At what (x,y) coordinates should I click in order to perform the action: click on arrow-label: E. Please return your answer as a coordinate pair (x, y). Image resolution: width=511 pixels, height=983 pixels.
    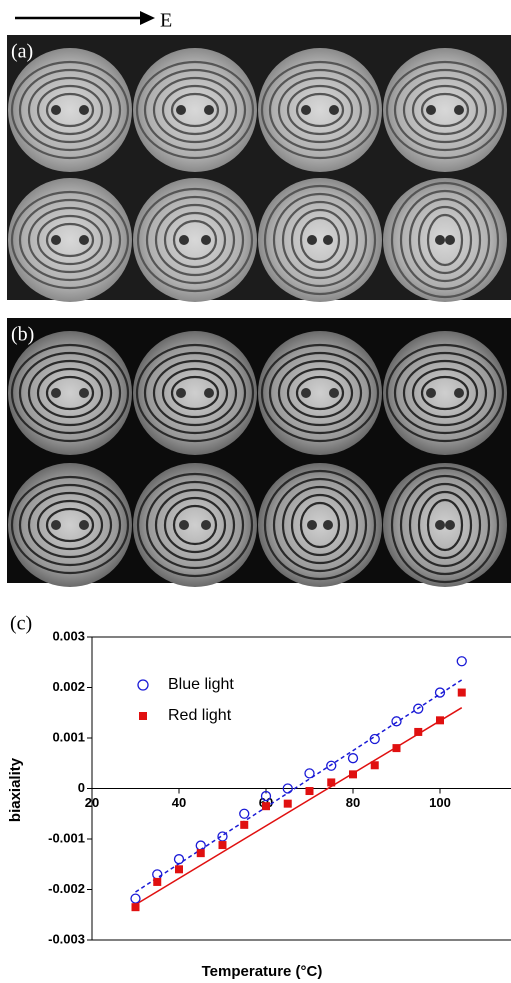
    Looking at the image, I should click on (166, 21).